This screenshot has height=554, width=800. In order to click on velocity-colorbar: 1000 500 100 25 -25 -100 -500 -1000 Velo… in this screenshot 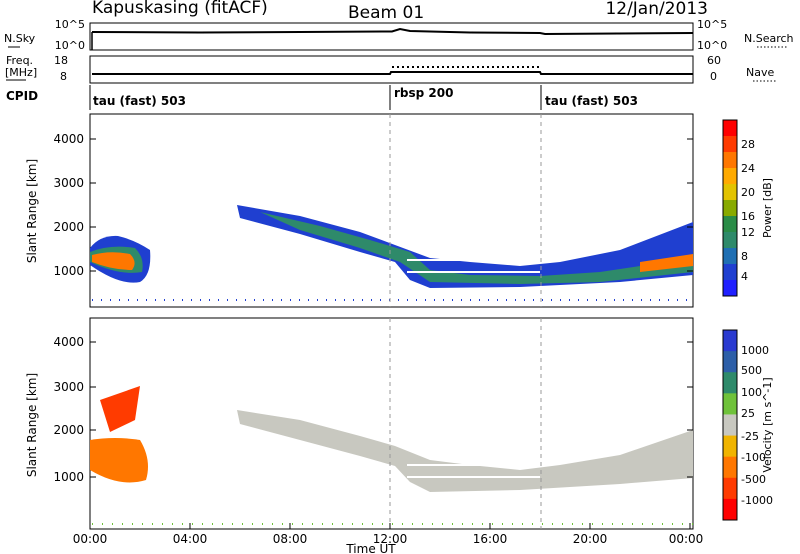, I will do `click(748, 425)`.